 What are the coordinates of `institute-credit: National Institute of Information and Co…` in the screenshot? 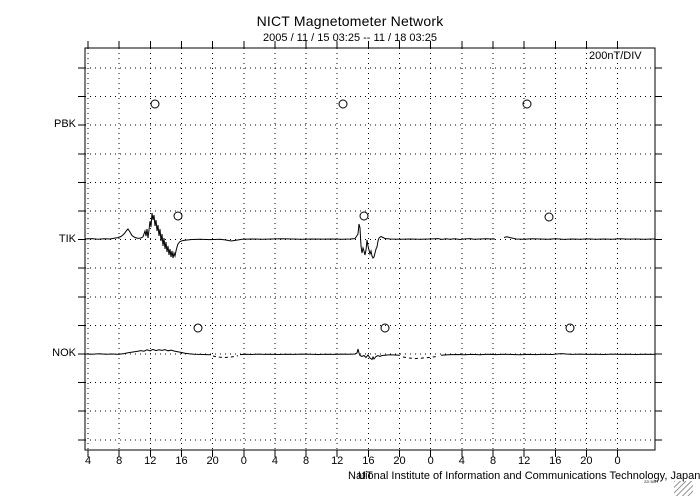 It's located at (524, 476).